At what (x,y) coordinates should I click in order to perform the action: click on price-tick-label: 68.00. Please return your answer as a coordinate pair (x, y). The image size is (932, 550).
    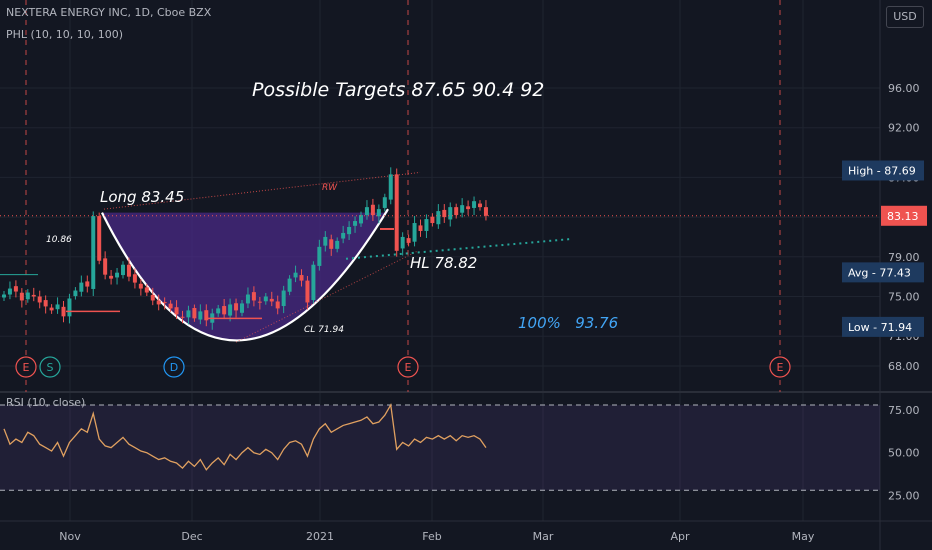
    Looking at the image, I should click on (904, 366).